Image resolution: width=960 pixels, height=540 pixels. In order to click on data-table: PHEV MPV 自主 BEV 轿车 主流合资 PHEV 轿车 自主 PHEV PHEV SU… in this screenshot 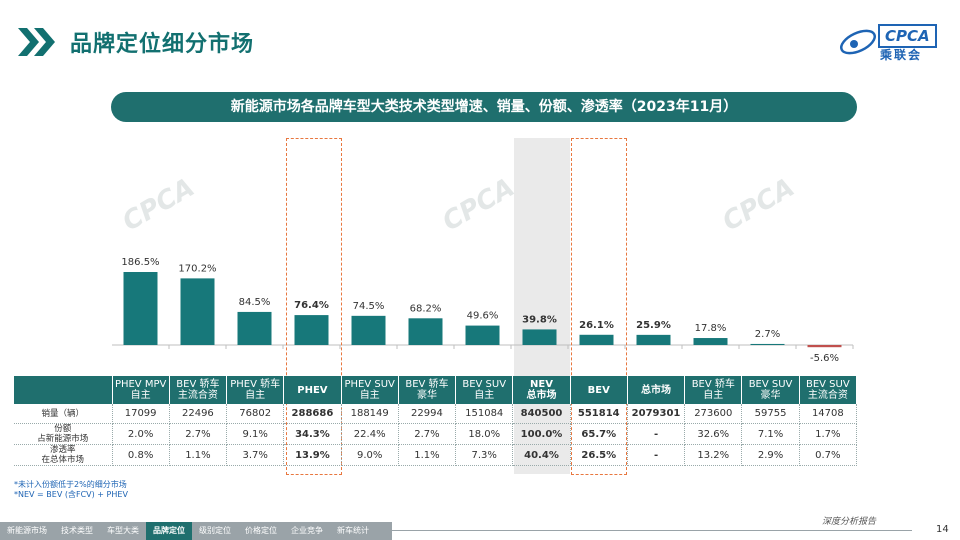, I will do `click(436, 421)`.